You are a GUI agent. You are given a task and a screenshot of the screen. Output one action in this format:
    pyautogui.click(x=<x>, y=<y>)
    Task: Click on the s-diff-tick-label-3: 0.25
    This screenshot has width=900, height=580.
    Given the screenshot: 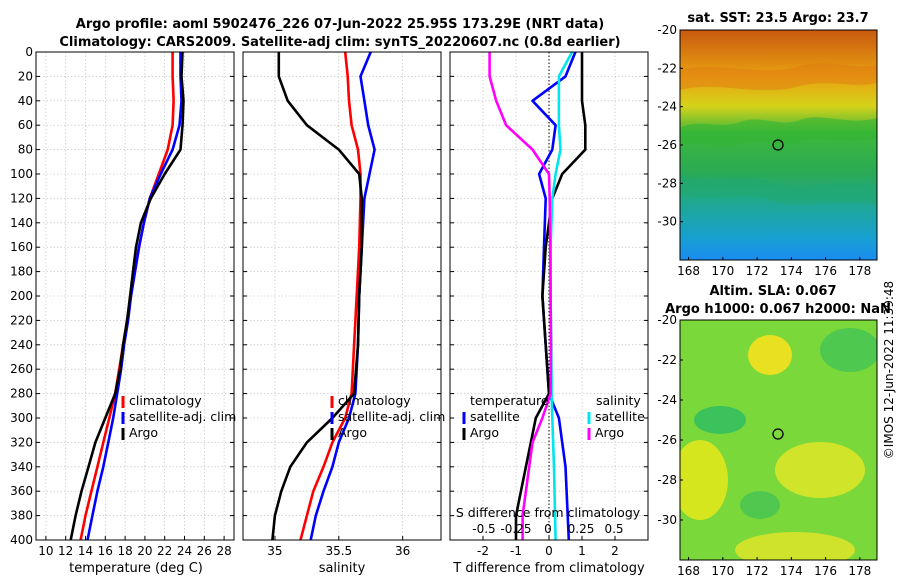 What is the action you would take?
    pyautogui.click(x=581, y=529)
    